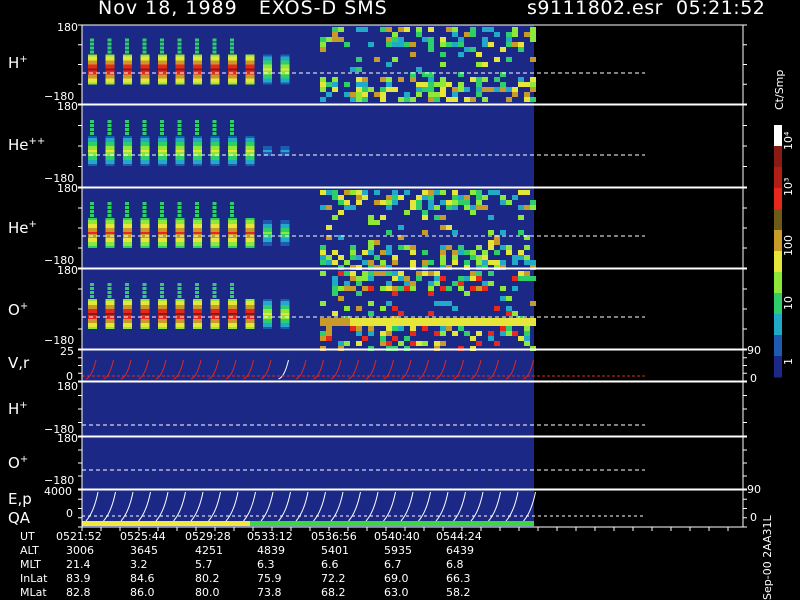 Image resolution: width=800 pixels, height=600 pixels. Describe the element at coordinates (18, 310) in the screenshot. I see `panel-label-o-plus: O+` at that location.